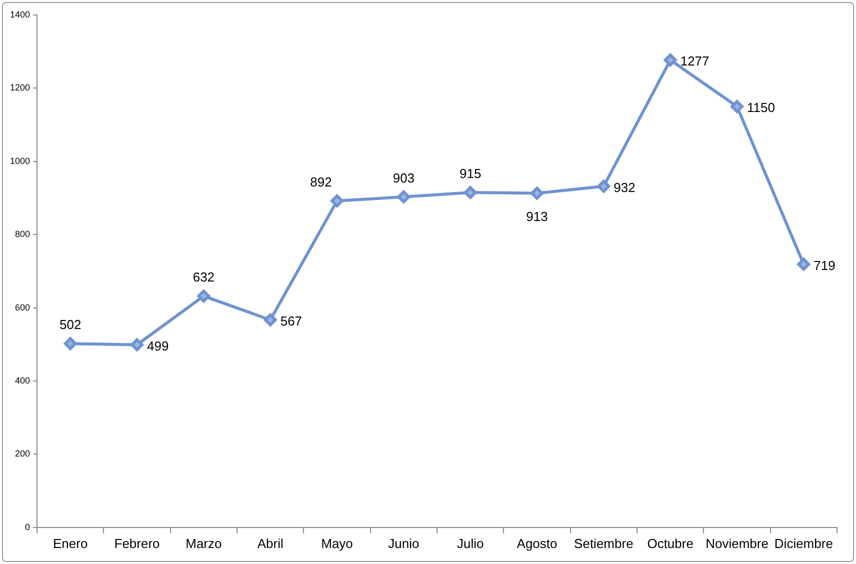 This screenshot has width=856, height=564. Describe the element at coordinates (20, 14) in the screenshot. I see `y-tick-label: 1400` at that location.